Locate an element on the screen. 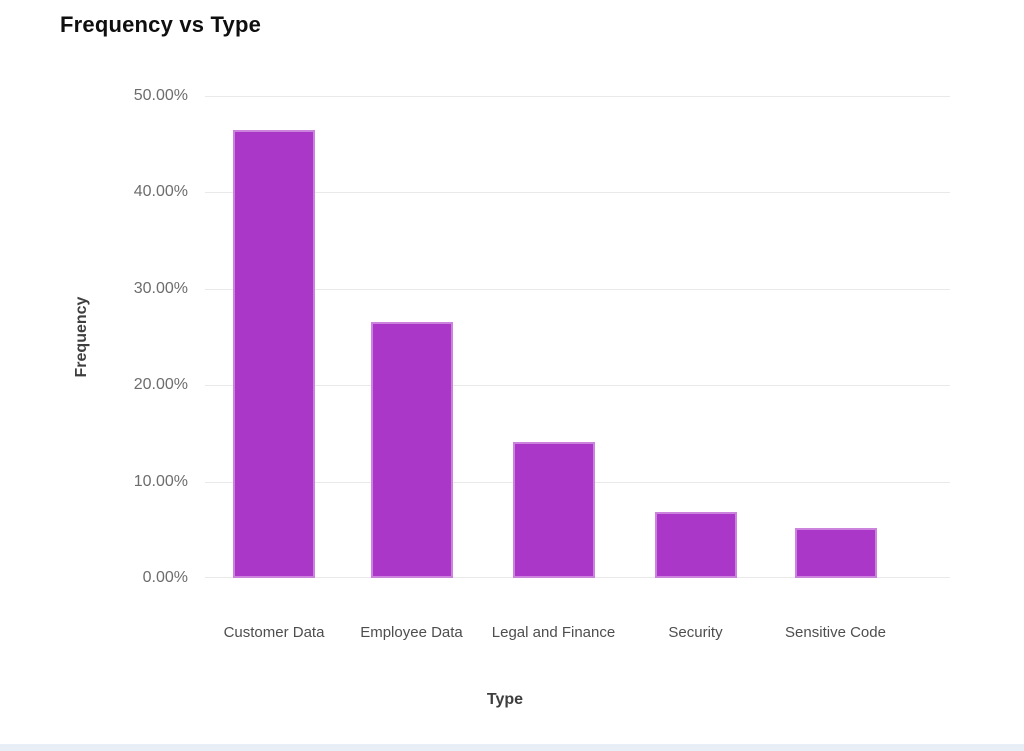 This screenshot has height=751, width=1024. bar-security is located at coordinates (695, 544).